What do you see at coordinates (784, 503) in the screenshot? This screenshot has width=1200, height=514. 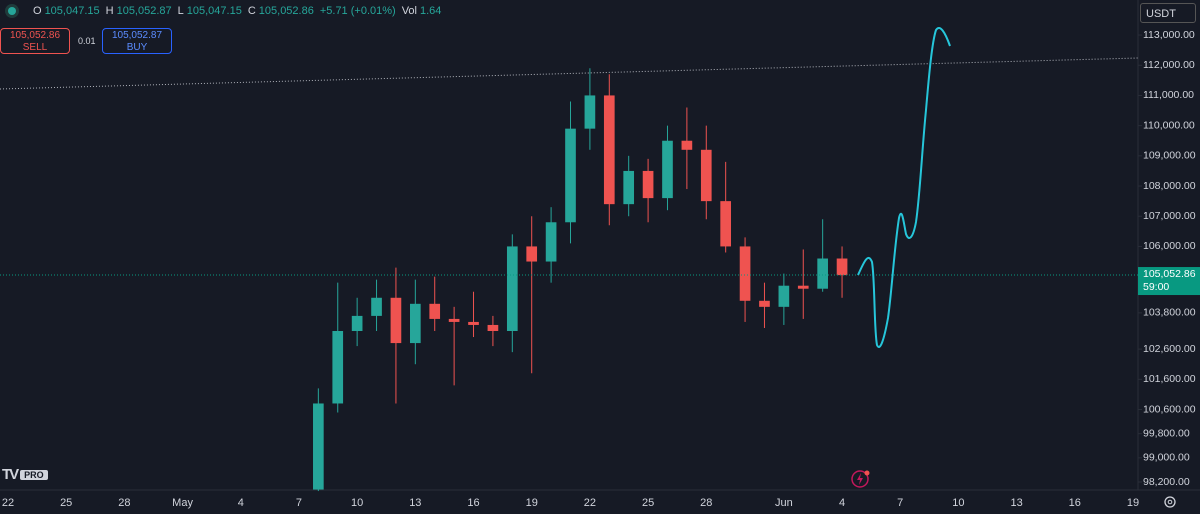 I see `x-tick-label: Jun` at bounding box center [784, 503].